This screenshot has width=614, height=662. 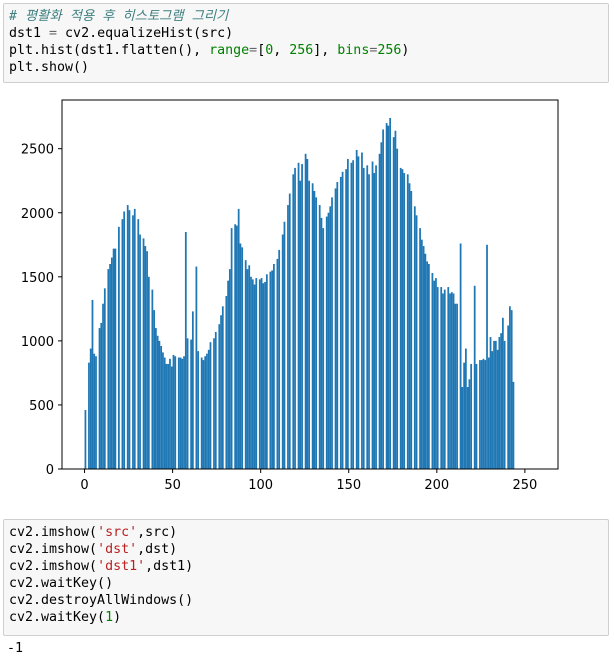 What do you see at coordinates (41, 406) in the screenshot?
I see `y-tick-label: 500` at bounding box center [41, 406].